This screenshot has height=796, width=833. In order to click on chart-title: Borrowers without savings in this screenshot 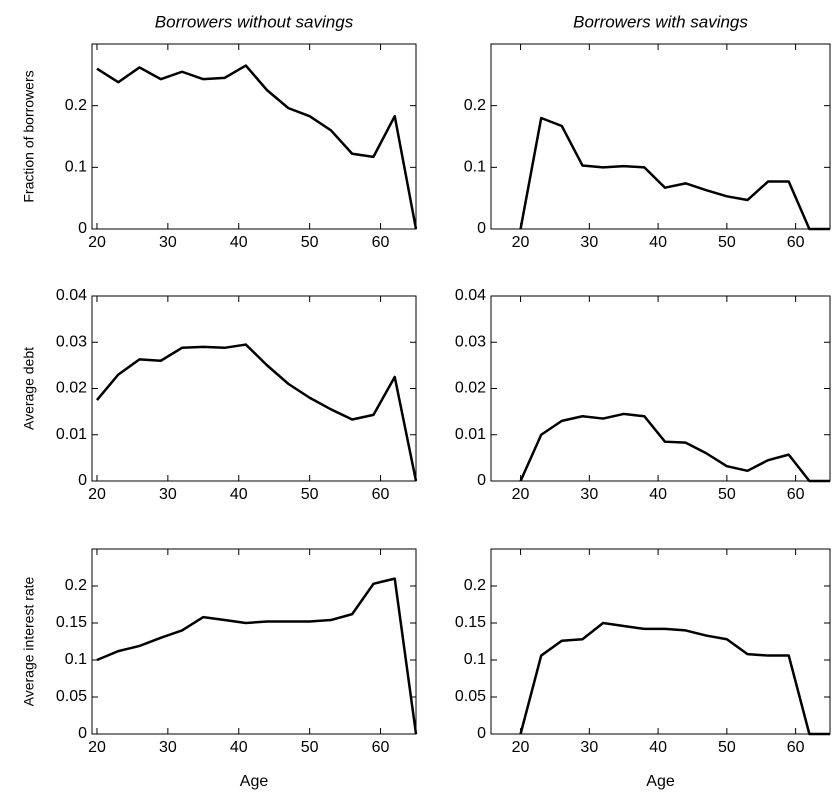, I will do `click(254, 21)`.